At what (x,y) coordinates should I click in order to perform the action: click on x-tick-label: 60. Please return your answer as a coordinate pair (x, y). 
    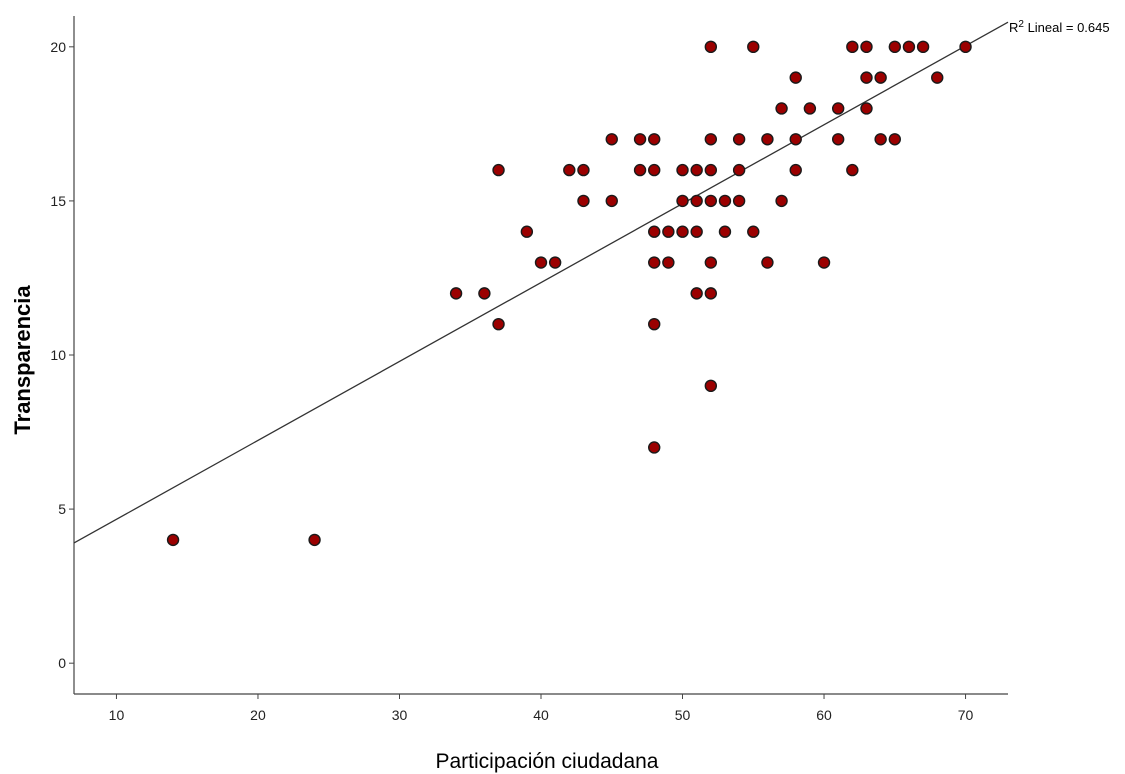
    Looking at the image, I should click on (824, 715).